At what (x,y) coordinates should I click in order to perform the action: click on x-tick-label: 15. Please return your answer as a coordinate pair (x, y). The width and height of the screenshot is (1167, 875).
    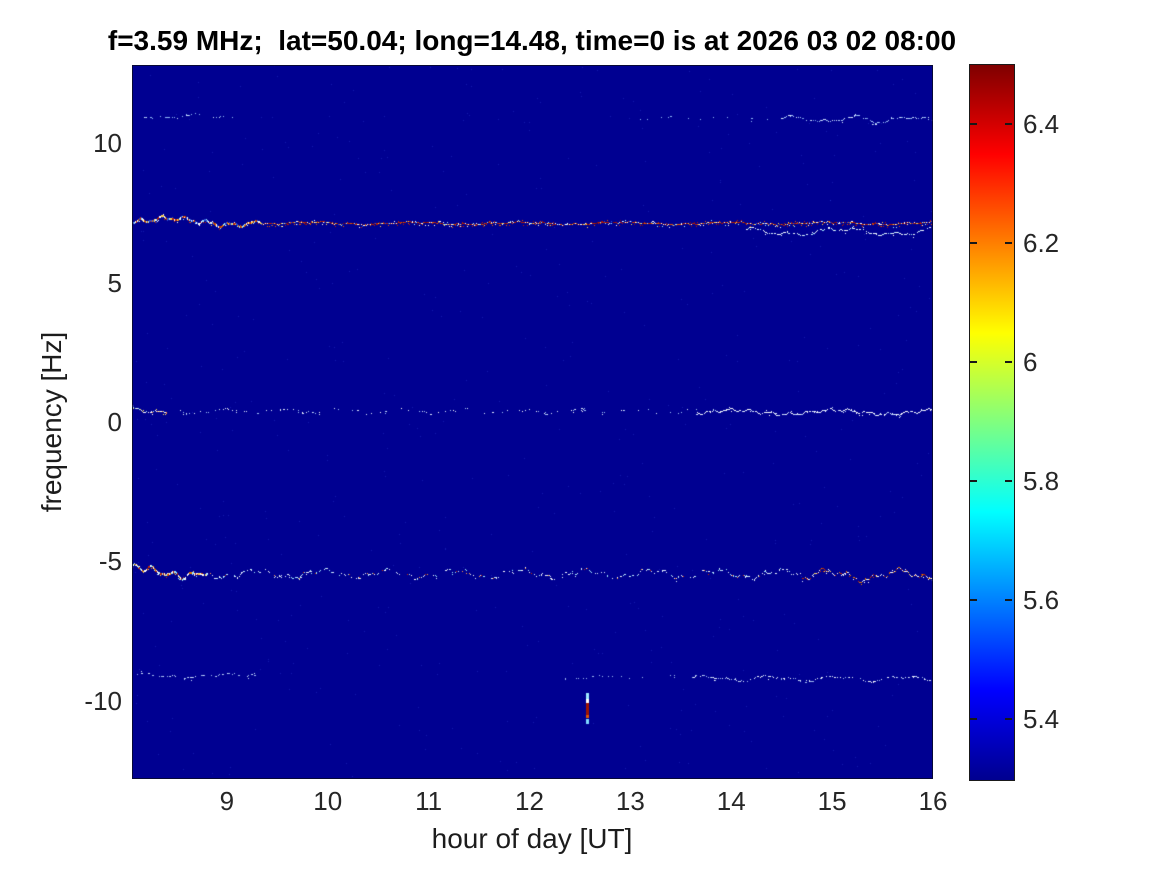
    Looking at the image, I should click on (832, 801).